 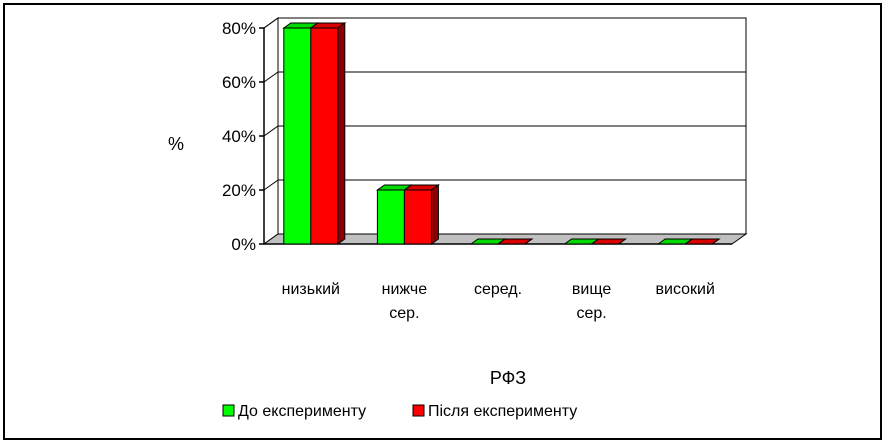 What do you see at coordinates (176, 144) in the screenshot?
I see `y-axis-label: %` at bounding box center [176, 144].